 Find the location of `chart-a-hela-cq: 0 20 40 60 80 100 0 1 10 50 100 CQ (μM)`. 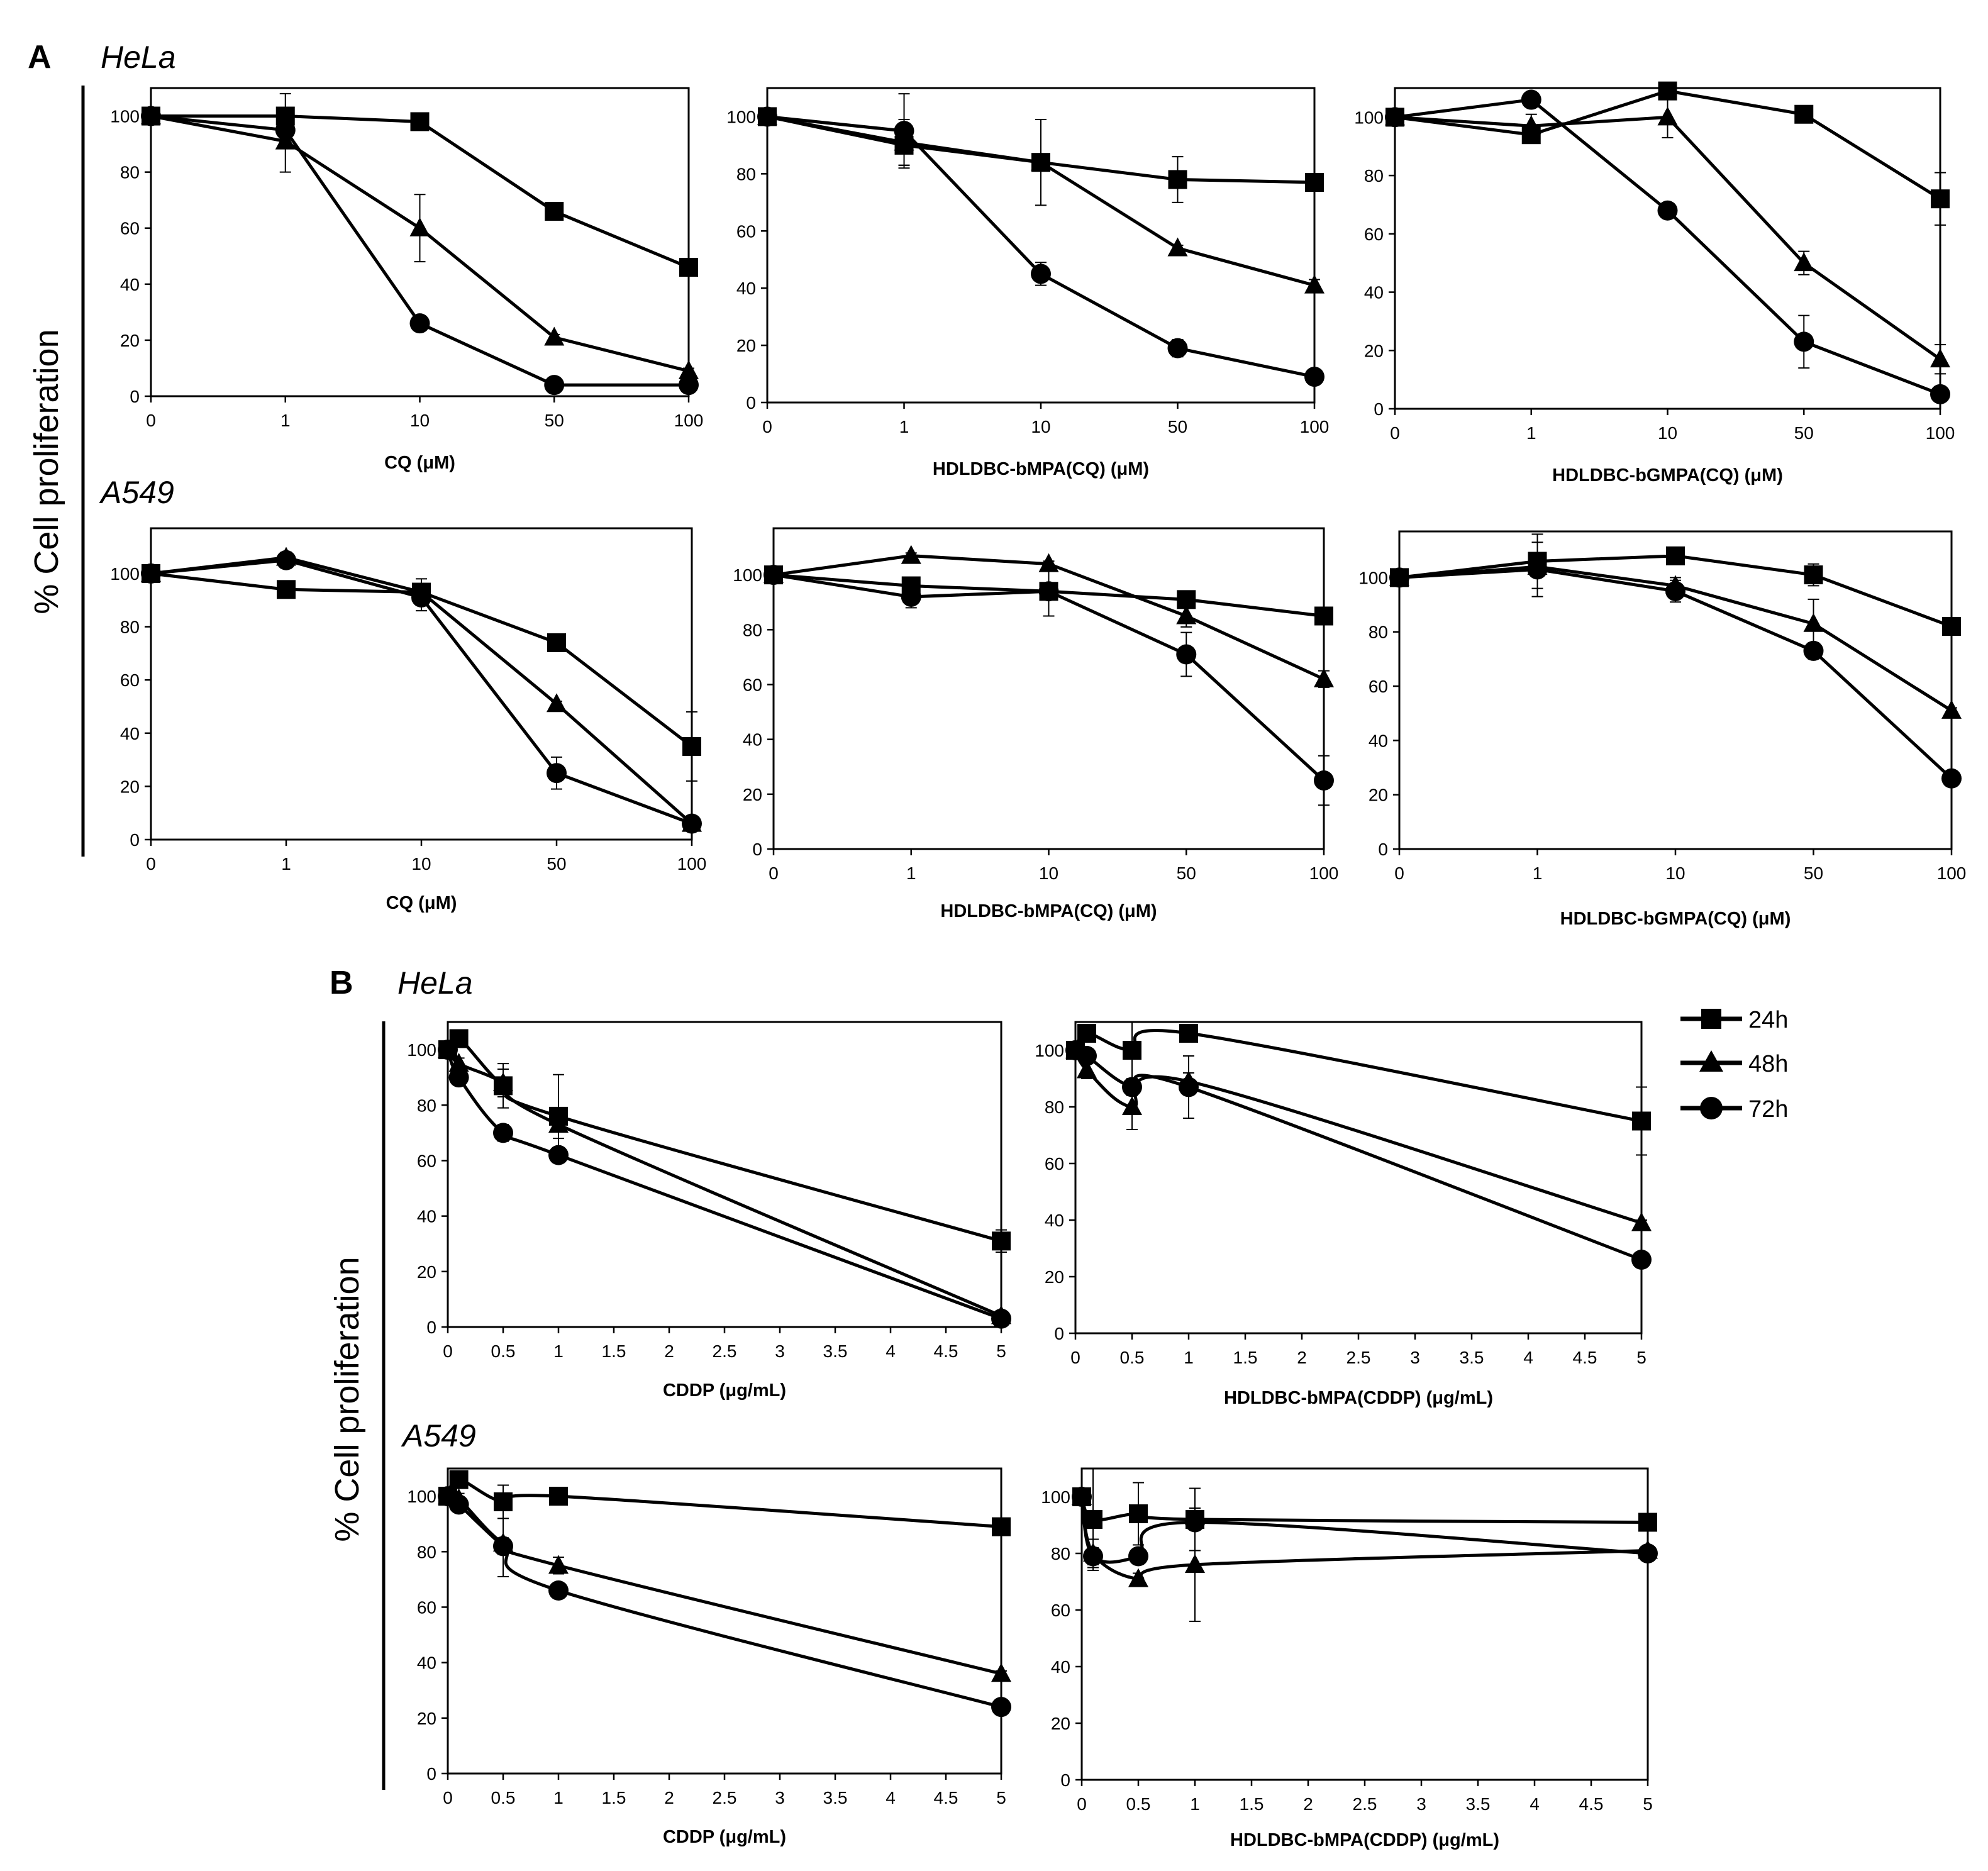

chart-a-hela-cq: 0 20 40 60 80 100 0 1 10 50 100 CQ (μM) is located at coordinates (407, 280).